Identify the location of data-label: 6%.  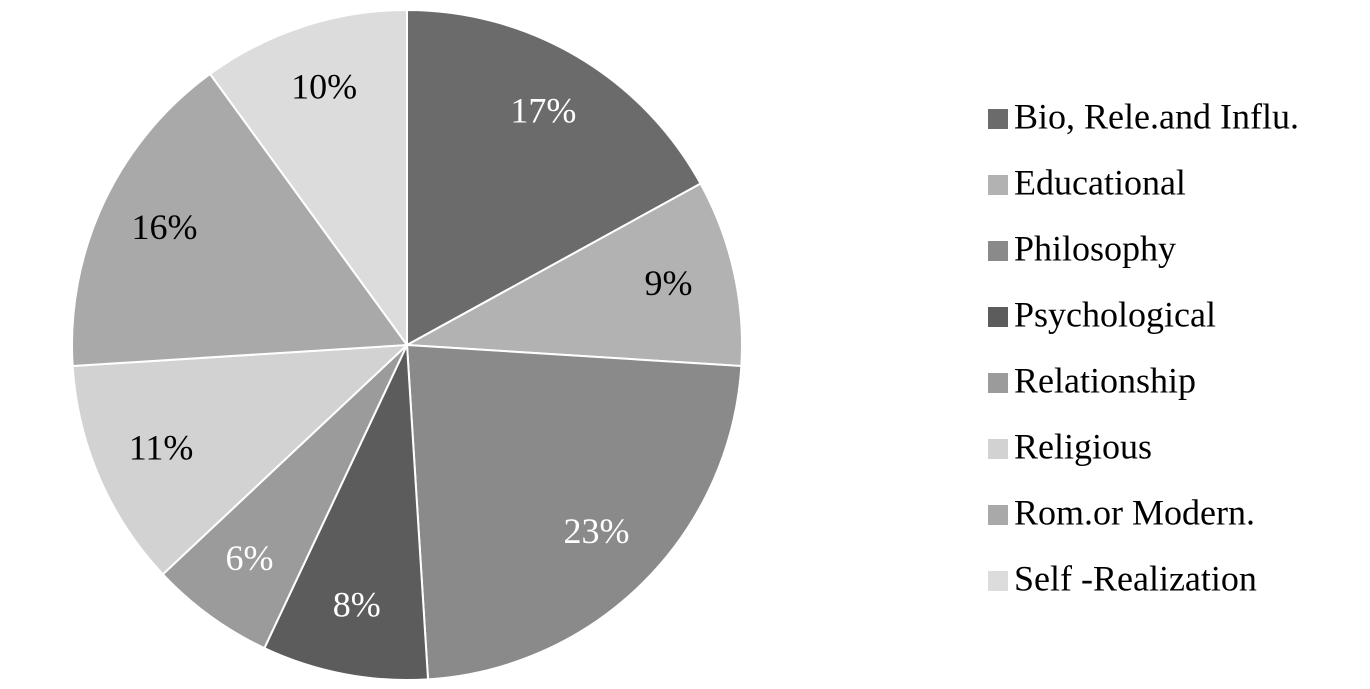
(249, 558).